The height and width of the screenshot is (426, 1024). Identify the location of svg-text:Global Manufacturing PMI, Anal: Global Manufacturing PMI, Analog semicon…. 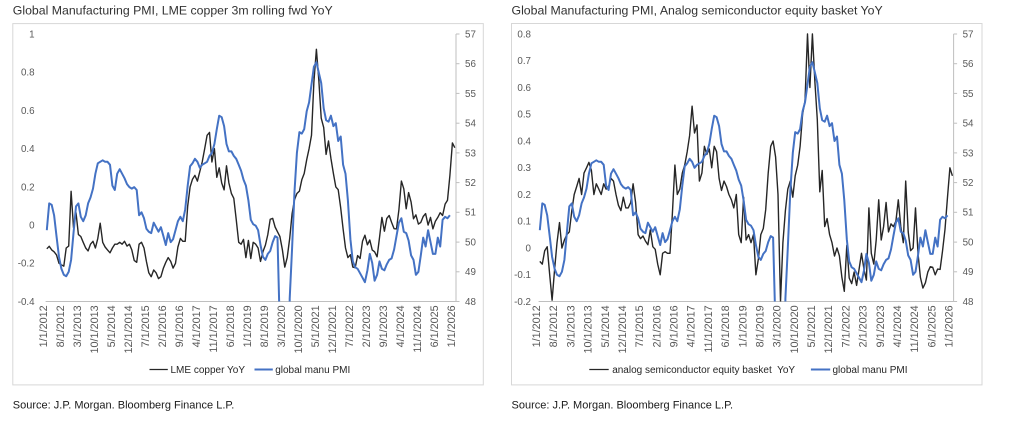
(697, 11).